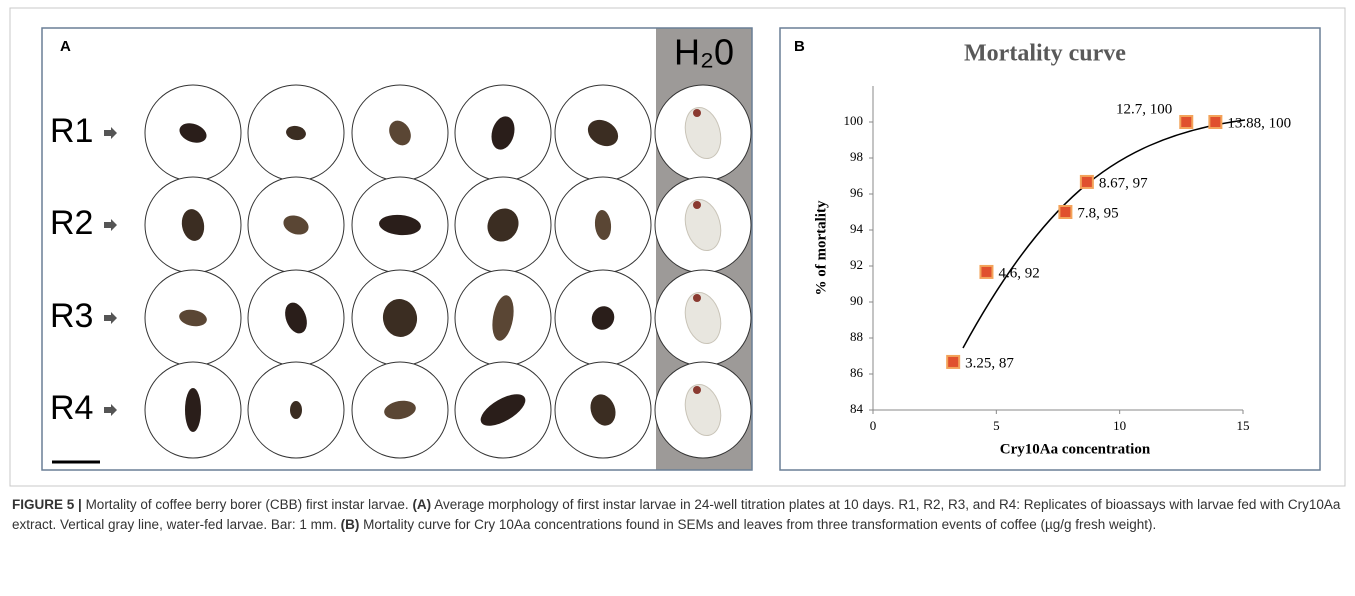 The height and width of the screenshot is (596, 1355). I want to click on caption-panel: (B), so click(350, 524).